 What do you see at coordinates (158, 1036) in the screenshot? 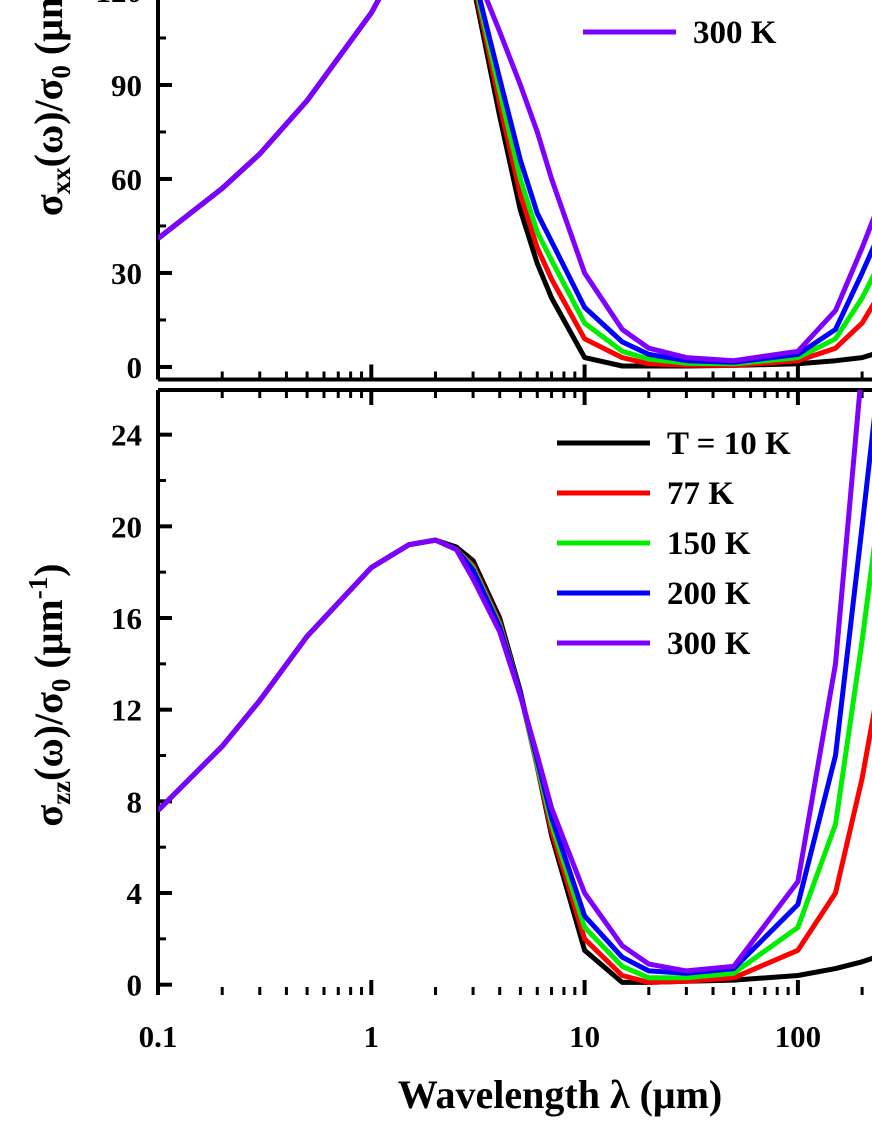
I see `x-tick-label: 0.1` at bounding box center [158, 1036].